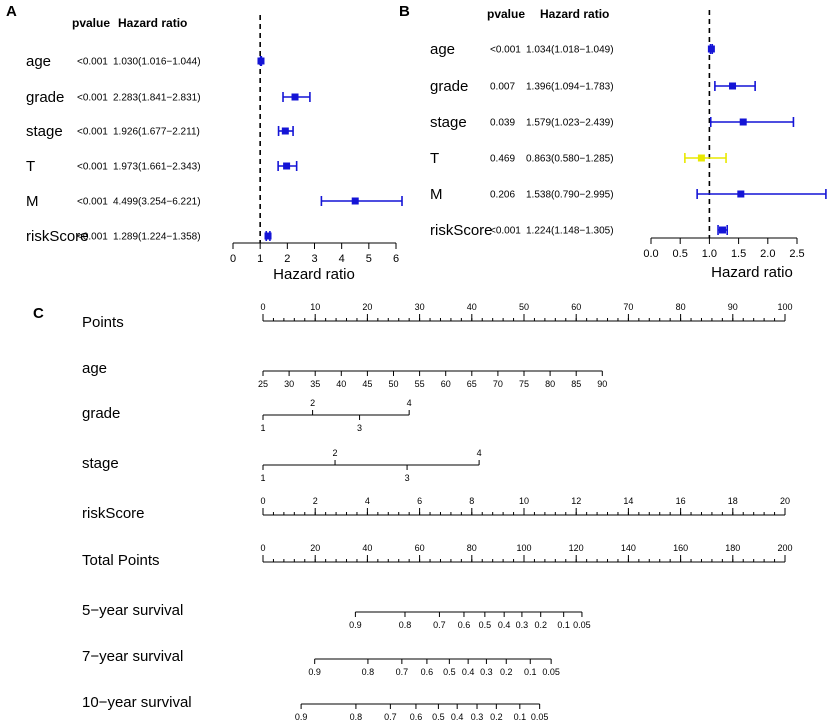  I want to click on nomogram-tick-label: 12, so click(576, 501).